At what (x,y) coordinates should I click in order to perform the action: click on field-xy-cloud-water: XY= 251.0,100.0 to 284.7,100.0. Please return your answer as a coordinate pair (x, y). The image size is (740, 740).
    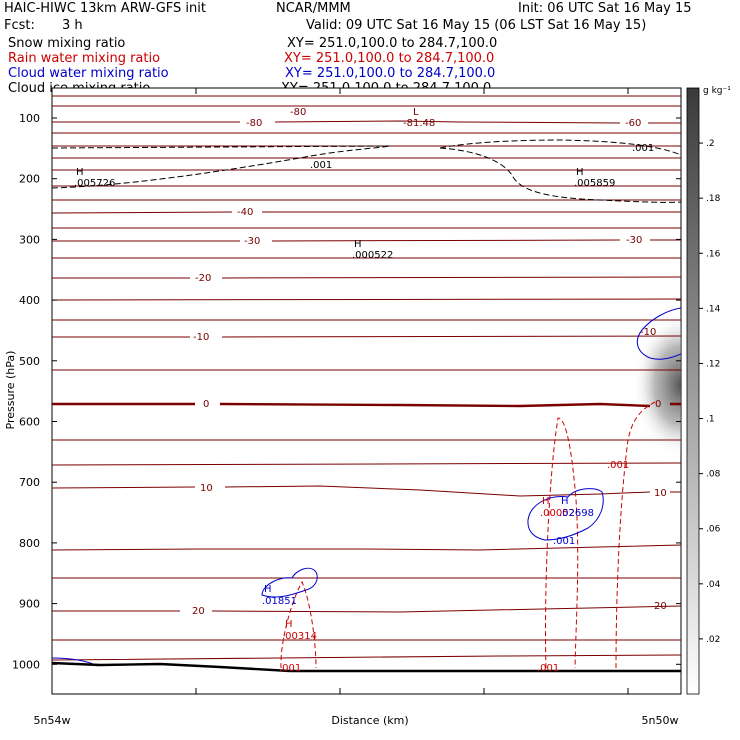
    Looking at the image, I should click on (390, 73).